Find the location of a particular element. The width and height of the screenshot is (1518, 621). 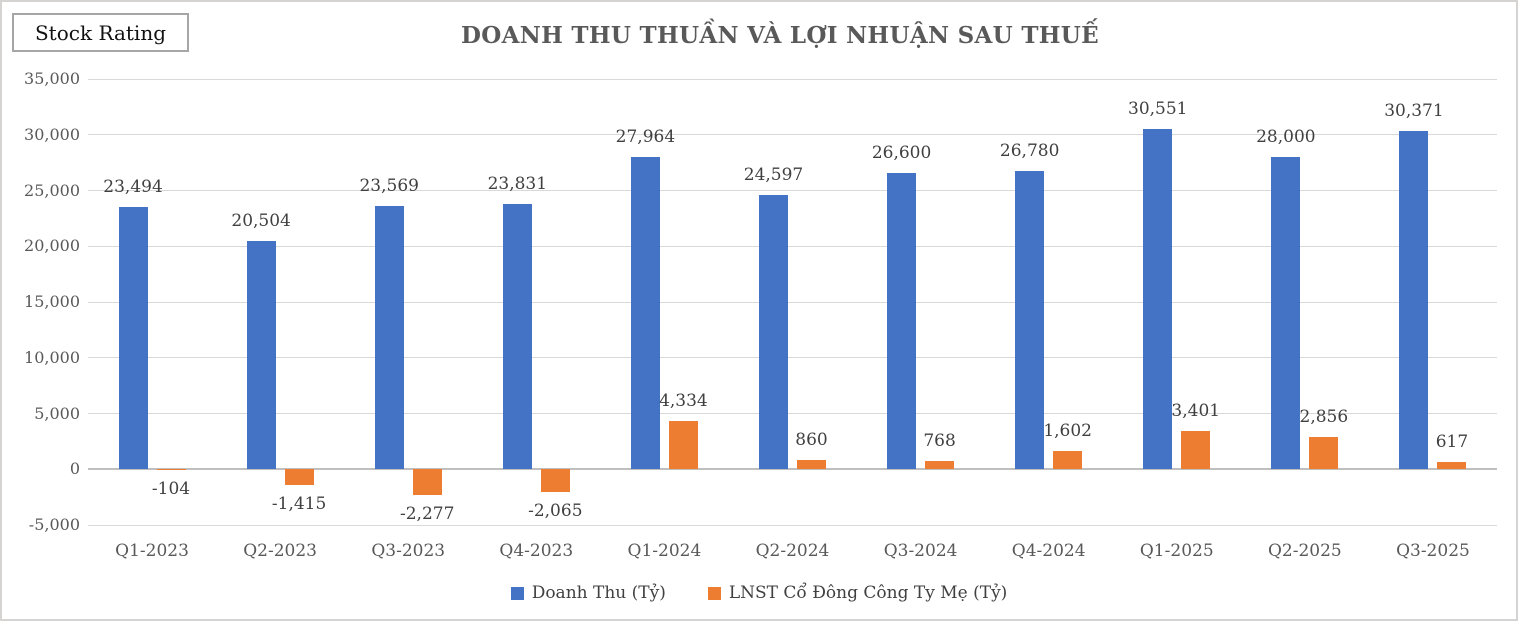

x-axis-category-label: Q2-2025 is located at coordinates (1304, 551).